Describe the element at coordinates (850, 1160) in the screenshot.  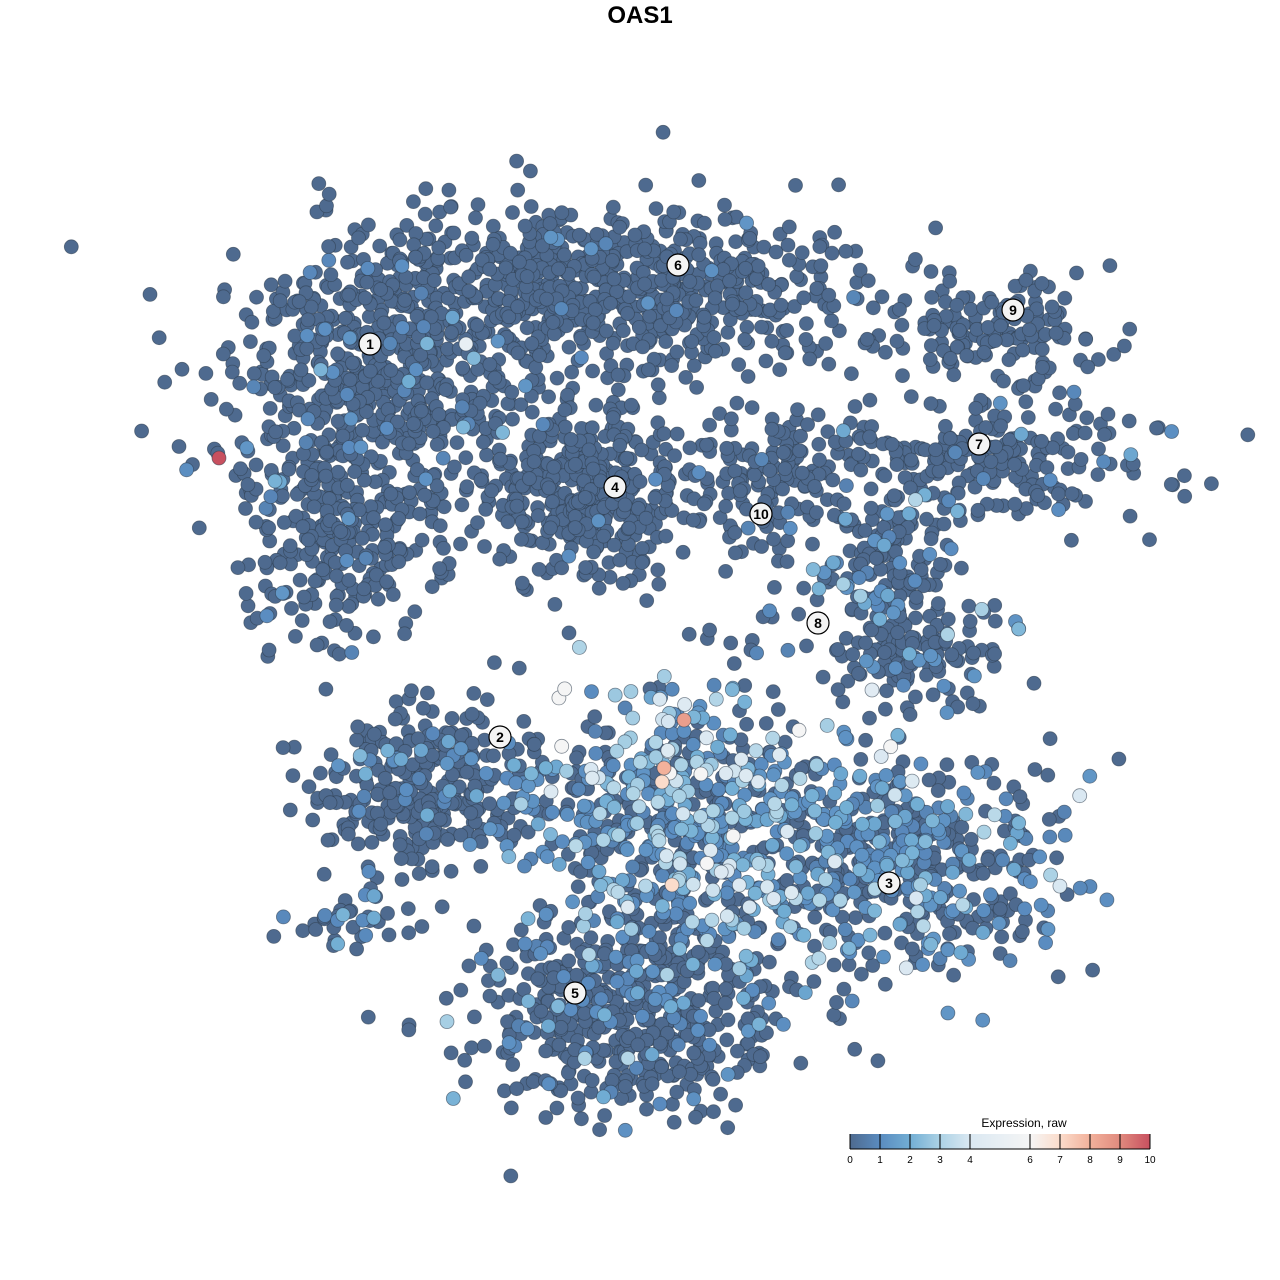
I see `legend-tick-label: 0` at that location.